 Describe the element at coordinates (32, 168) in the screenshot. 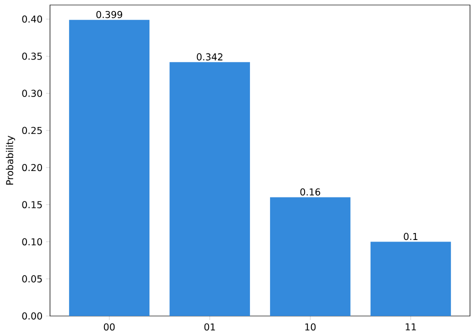

I see `y-tick-label: 0.20` at that location.